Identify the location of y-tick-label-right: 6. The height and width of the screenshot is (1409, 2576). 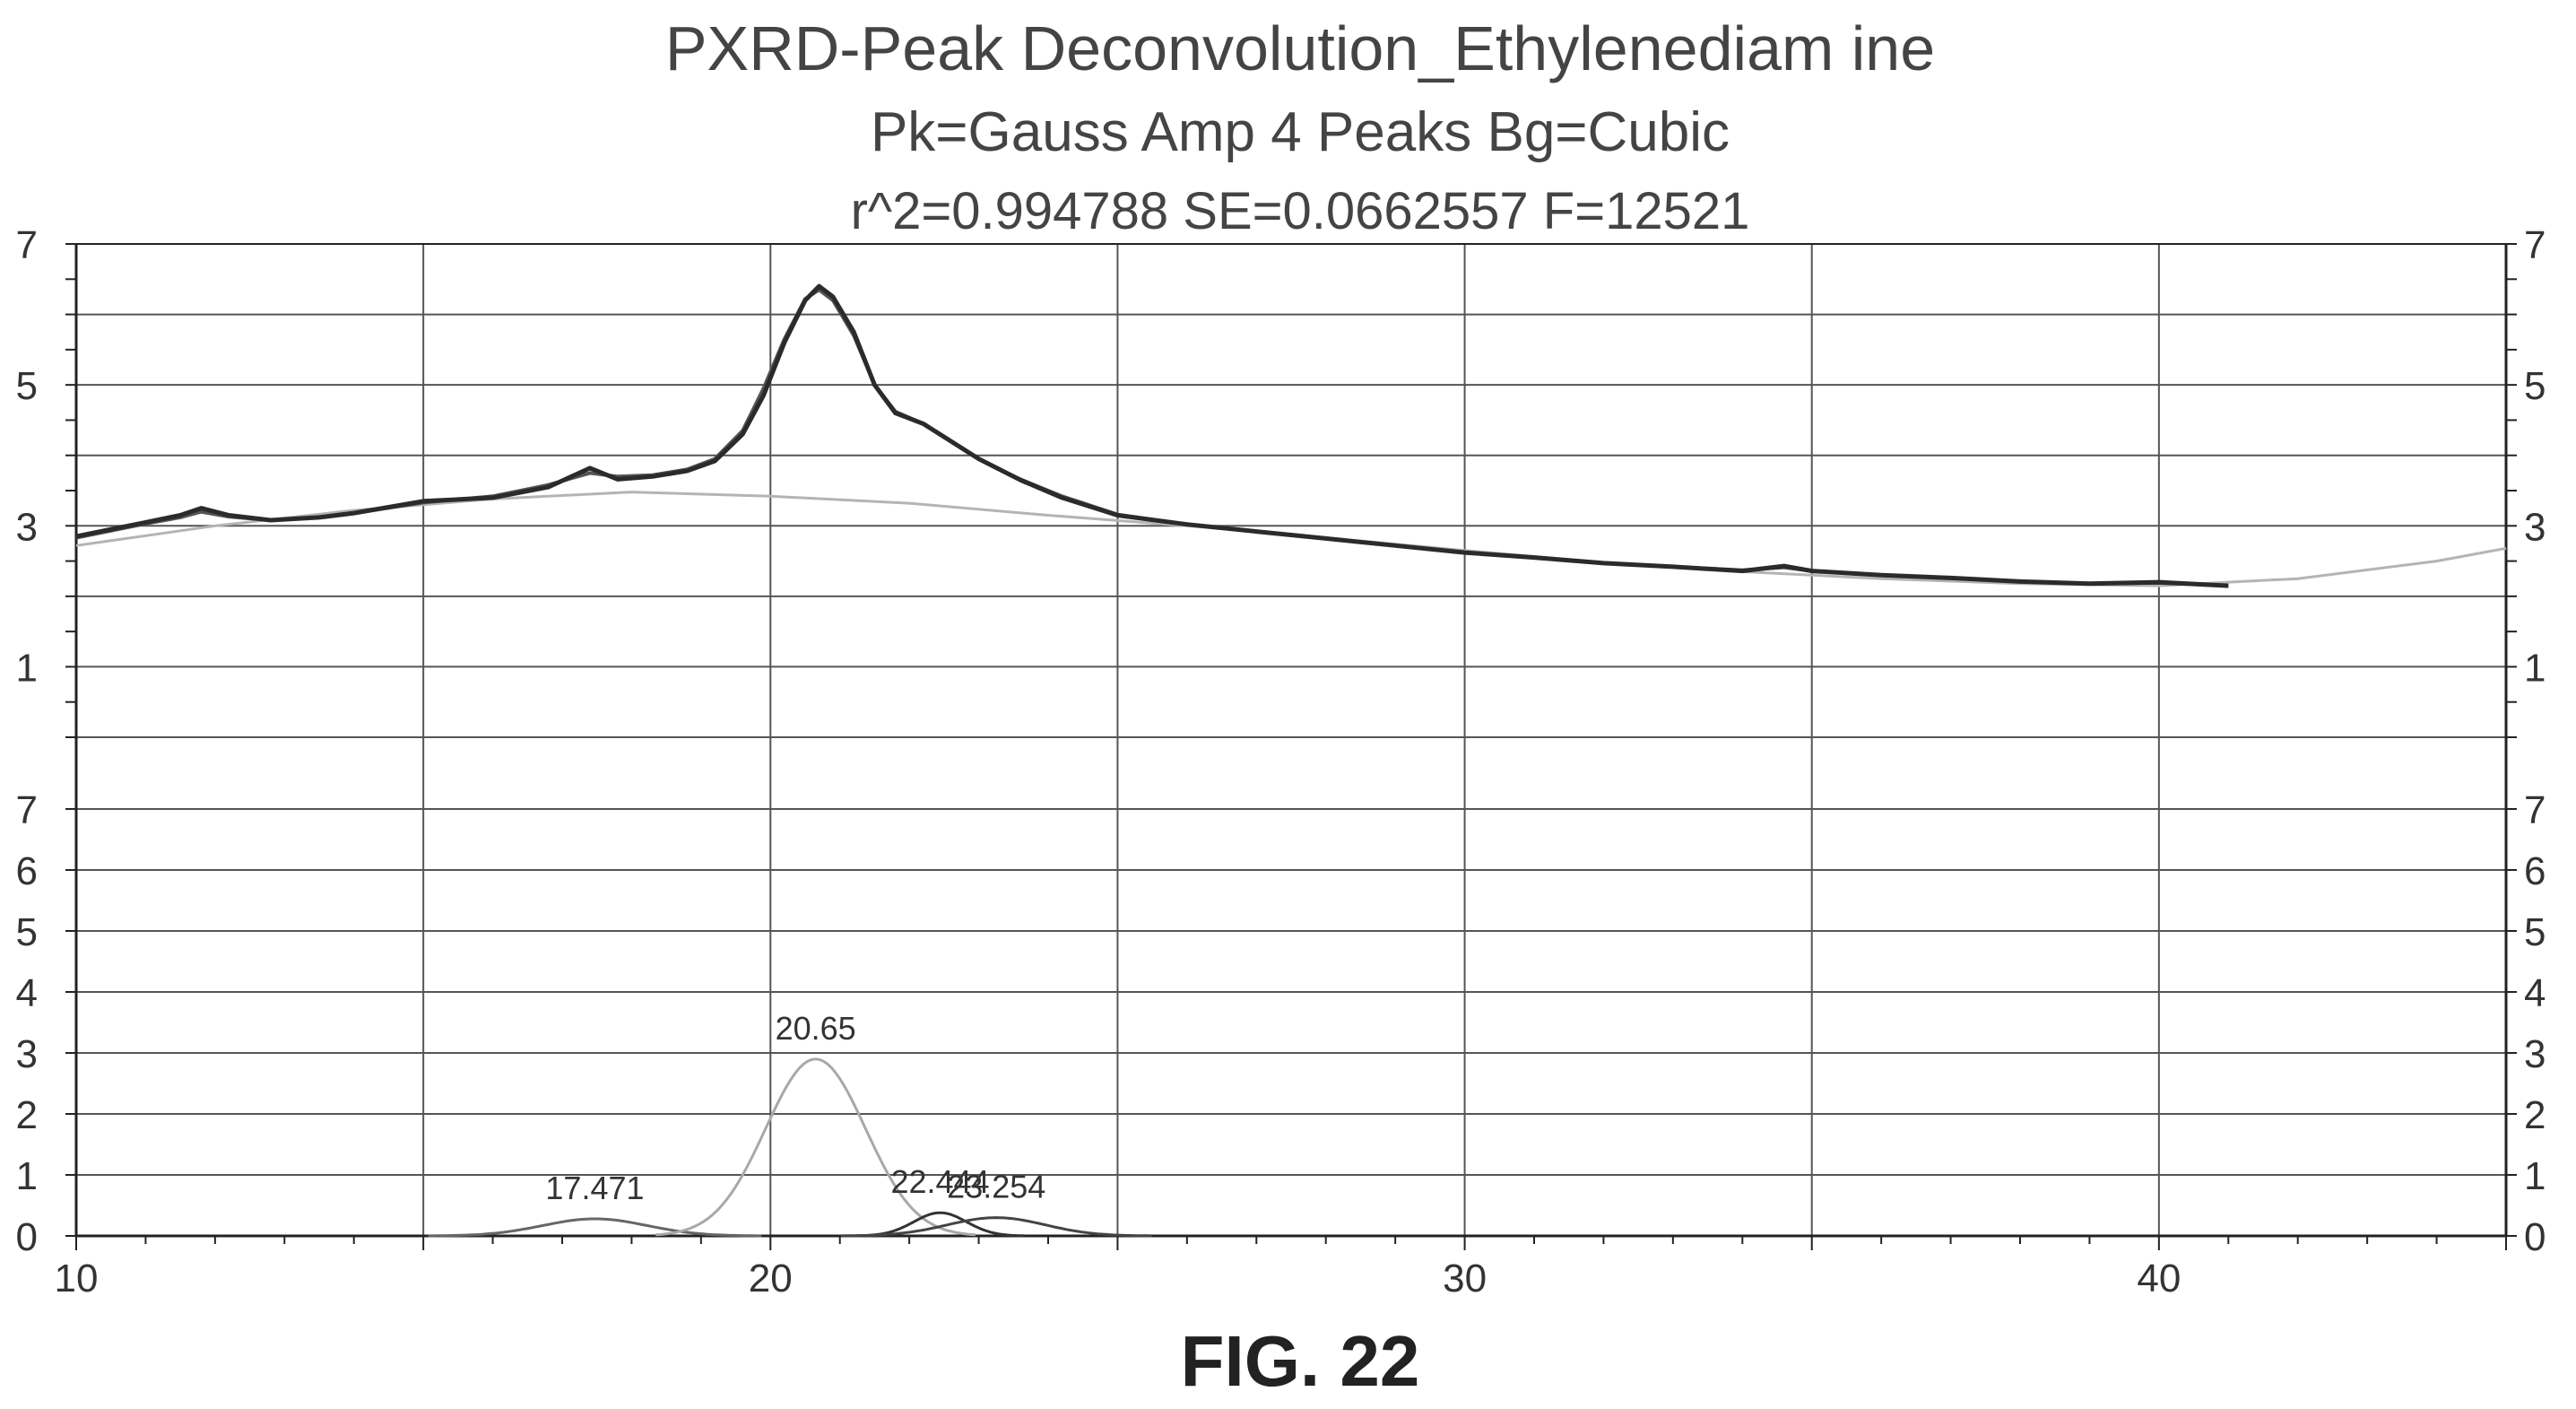
(2535, 871).